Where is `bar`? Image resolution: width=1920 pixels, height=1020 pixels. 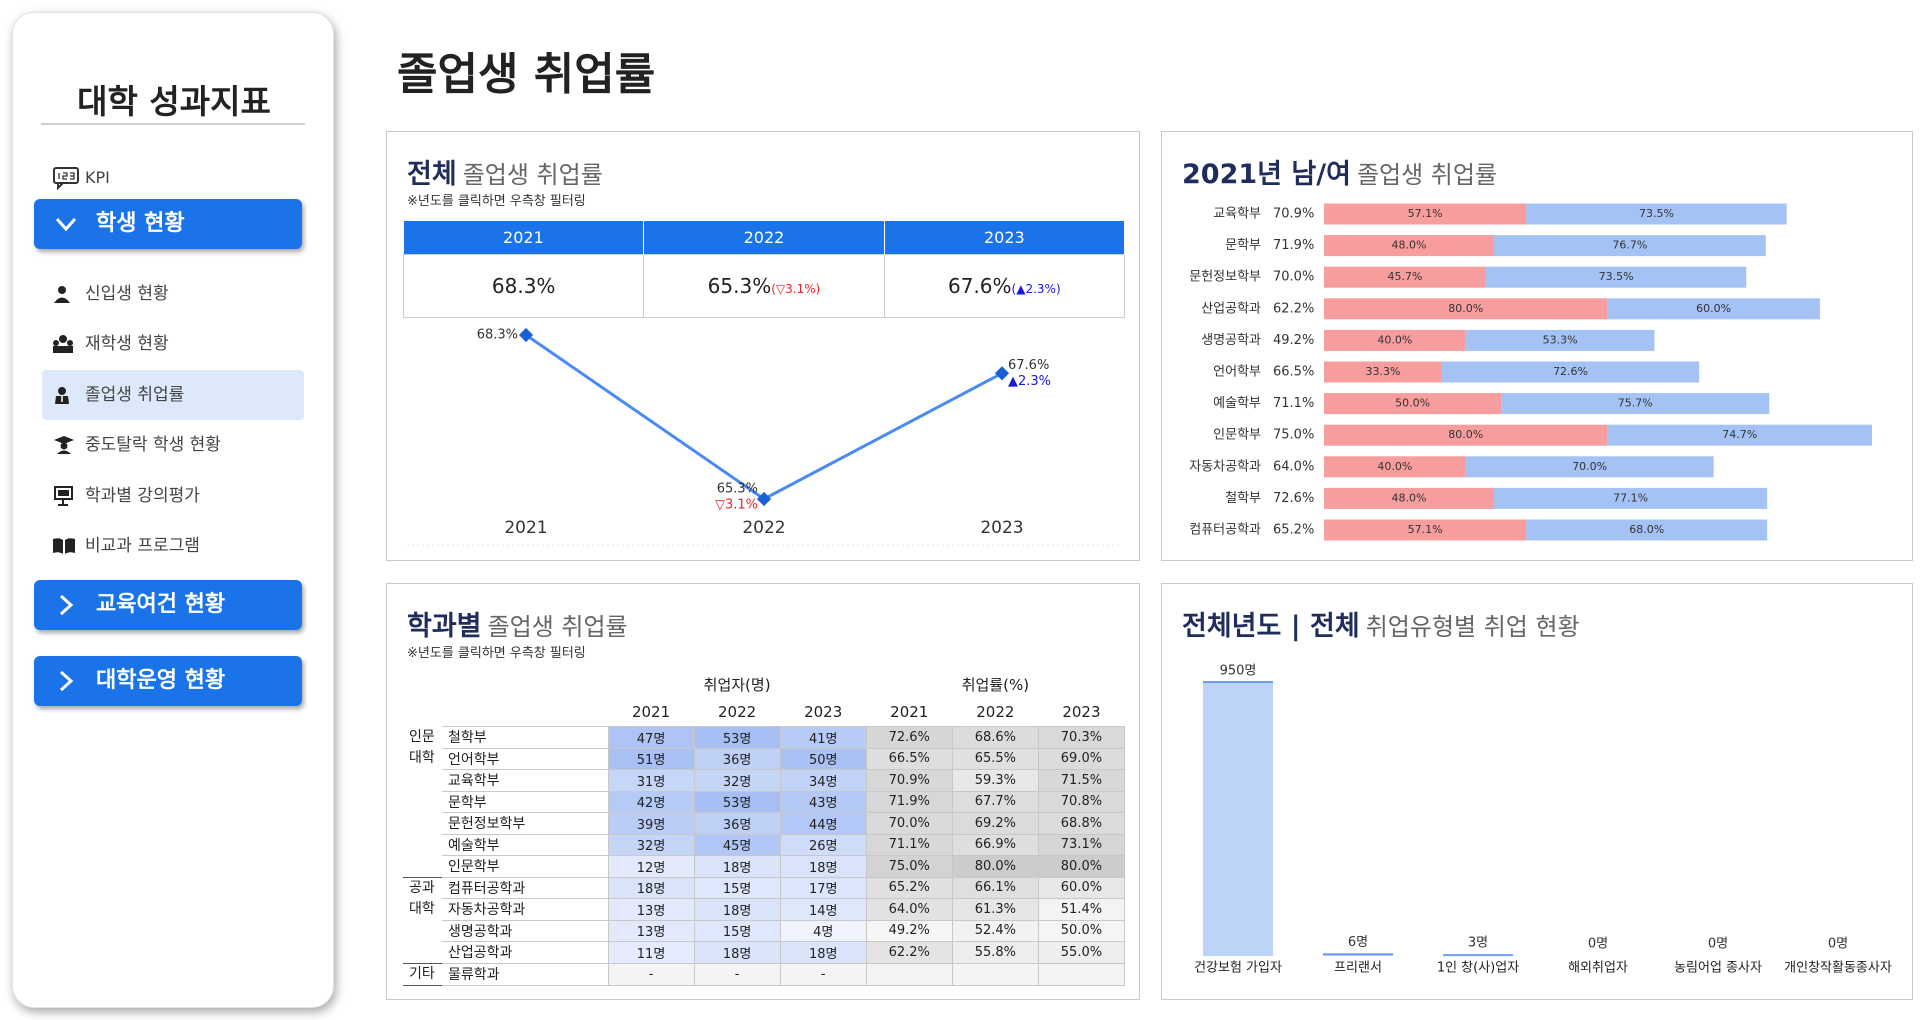 bar is located at coordinates (1238, 819).